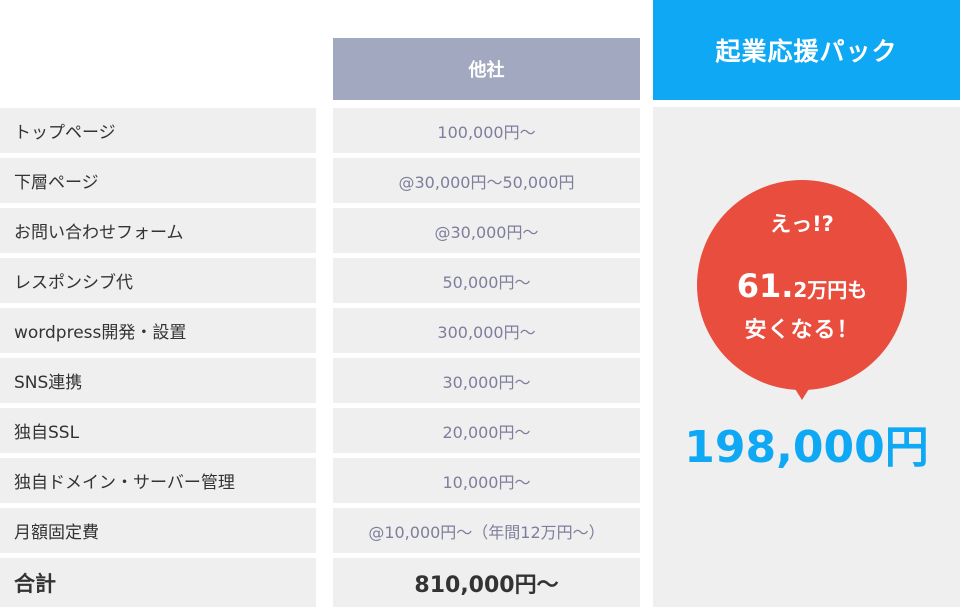  What do you see at coordinates (486, 330) in the screenshot?
I see `row-price-wordpress: 300,000円〜` at bounding box center [486, 330].